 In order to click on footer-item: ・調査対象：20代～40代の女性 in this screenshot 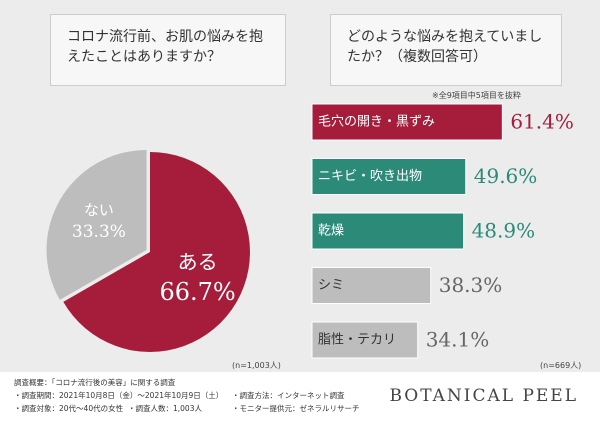, I will do `click(69, 408)`.